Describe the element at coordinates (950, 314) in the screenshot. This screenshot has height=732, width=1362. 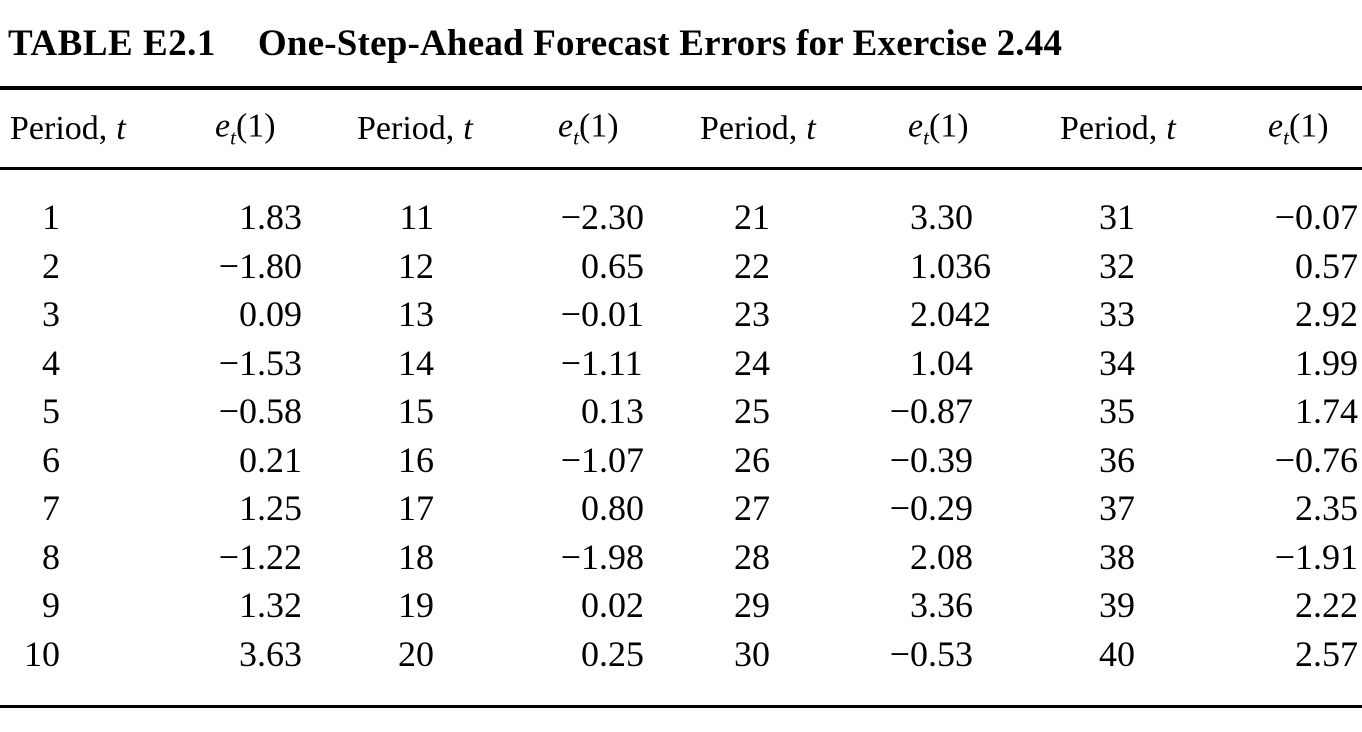
I see `error-value-cell: 2. 042` at that location.